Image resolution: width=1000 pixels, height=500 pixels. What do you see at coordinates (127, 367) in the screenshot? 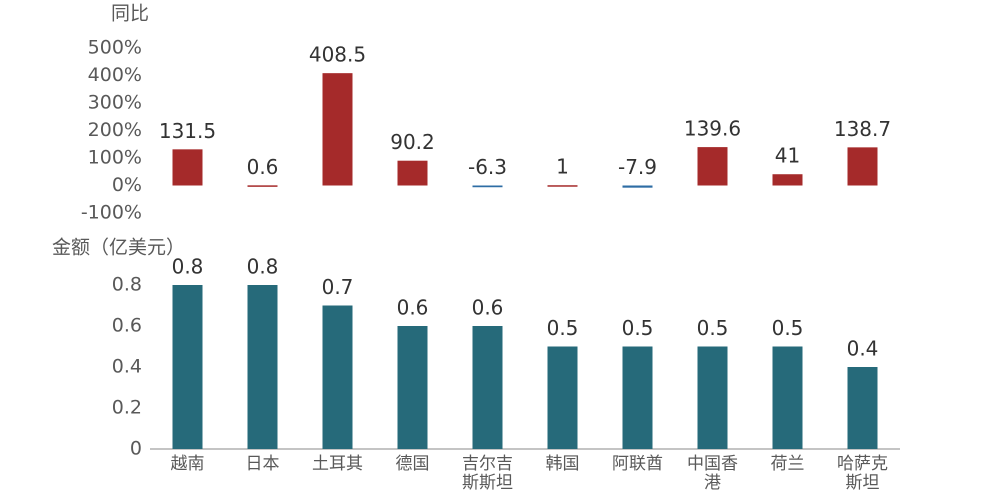
I see `y-tick-label: 0.4` at bounding box center [127, 367].